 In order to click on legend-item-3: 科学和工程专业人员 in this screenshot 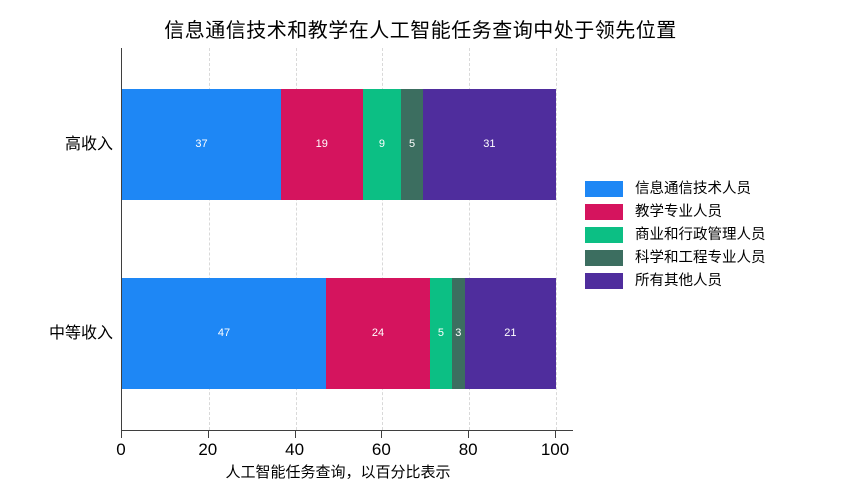, I will do `click(675, 258)`.